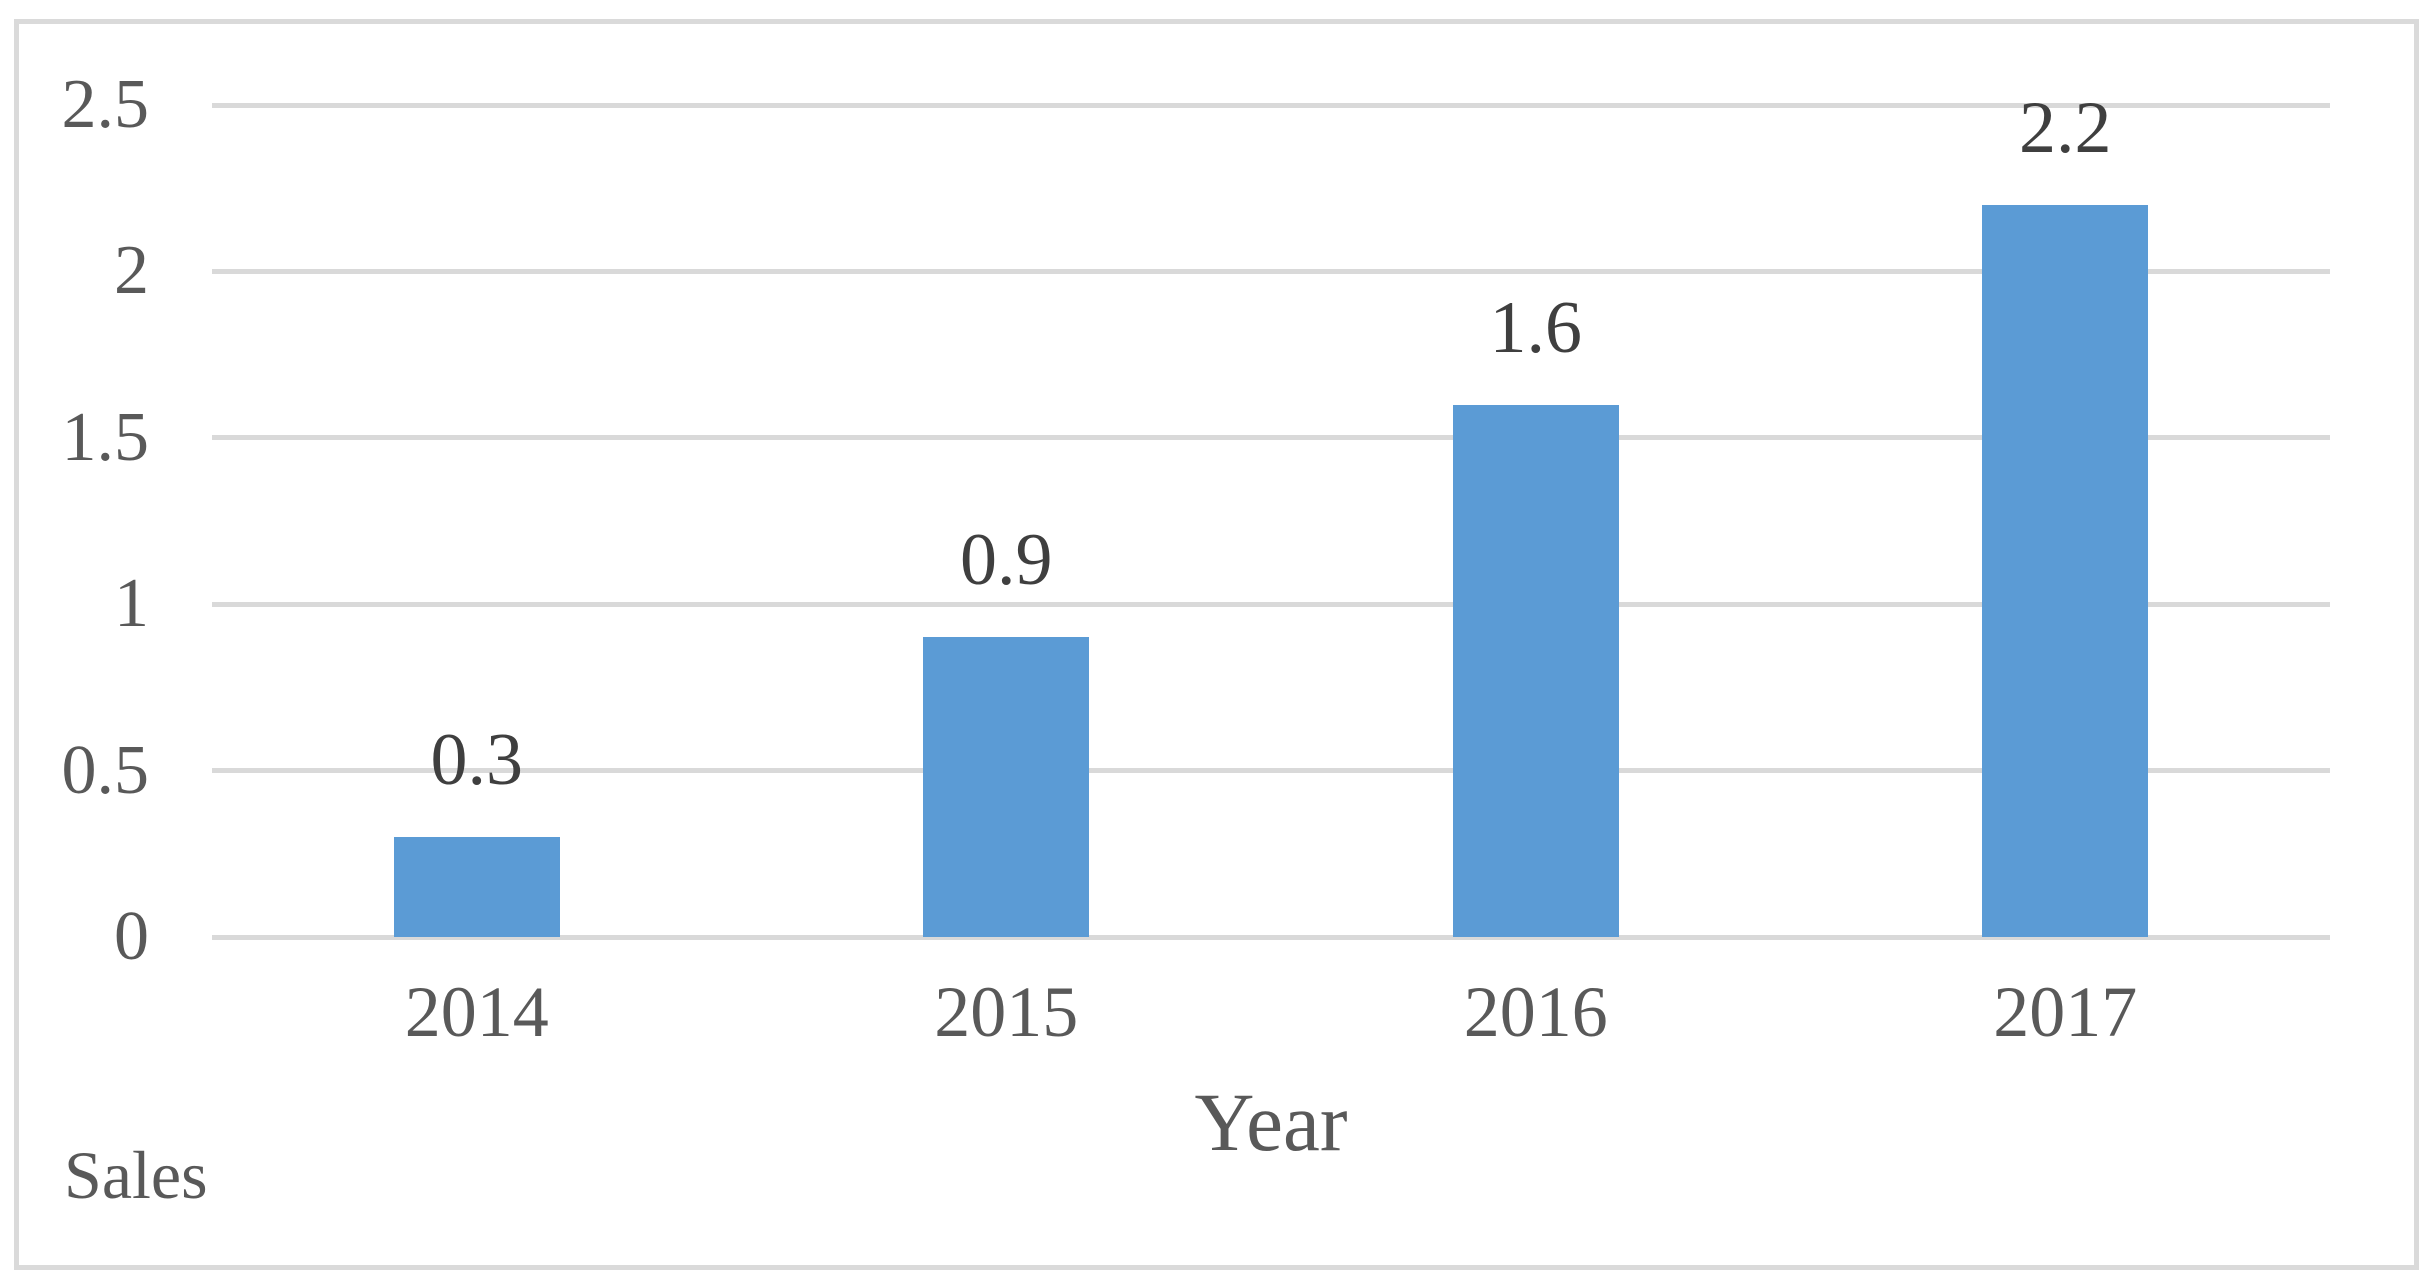 The image size is (2436, 1288). I want to click on bar-value-label: 1.6, so click(1536, 327).